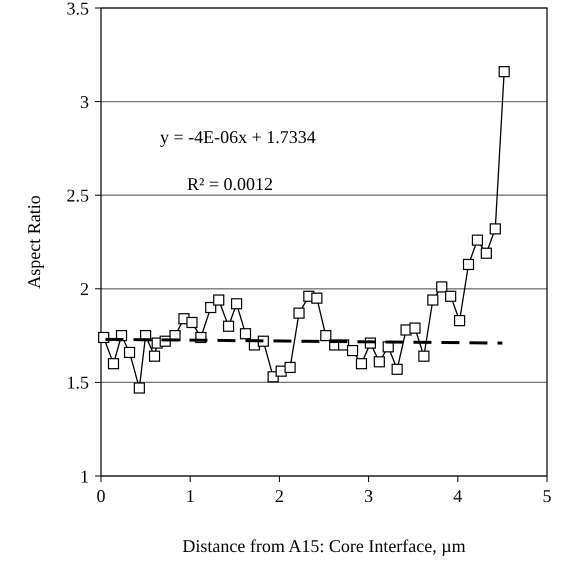  I want to click on x-tick-label: 5, so click(547, 496).